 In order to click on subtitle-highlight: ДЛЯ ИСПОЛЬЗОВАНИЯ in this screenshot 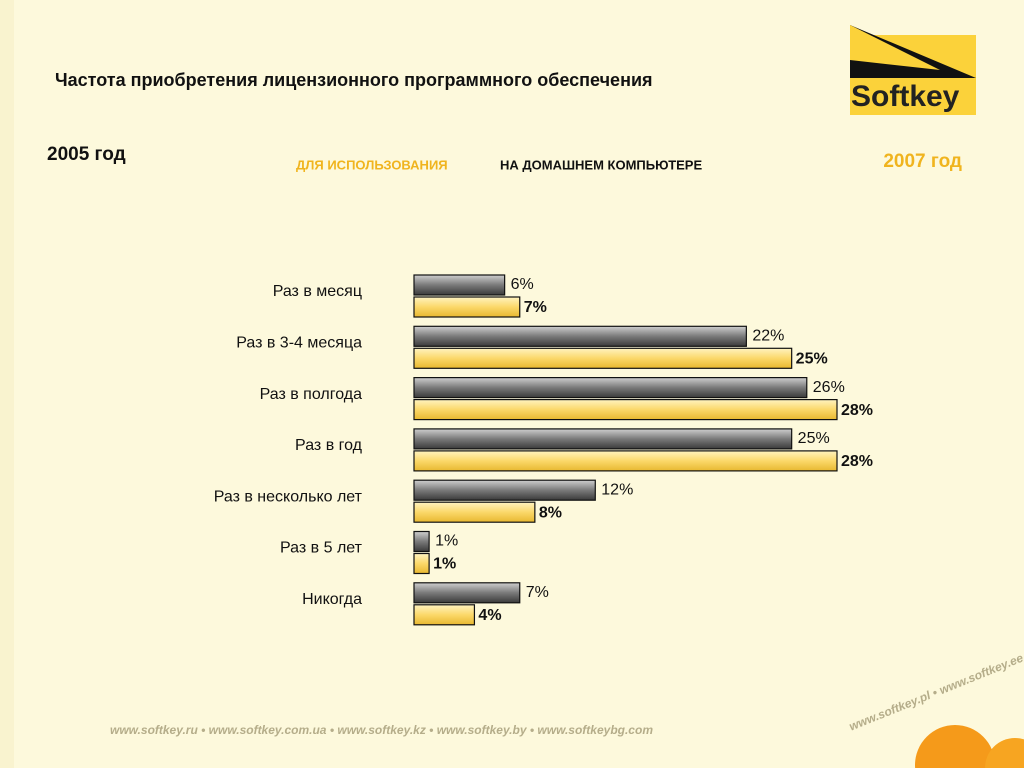, I will do `click(372, 164)`.